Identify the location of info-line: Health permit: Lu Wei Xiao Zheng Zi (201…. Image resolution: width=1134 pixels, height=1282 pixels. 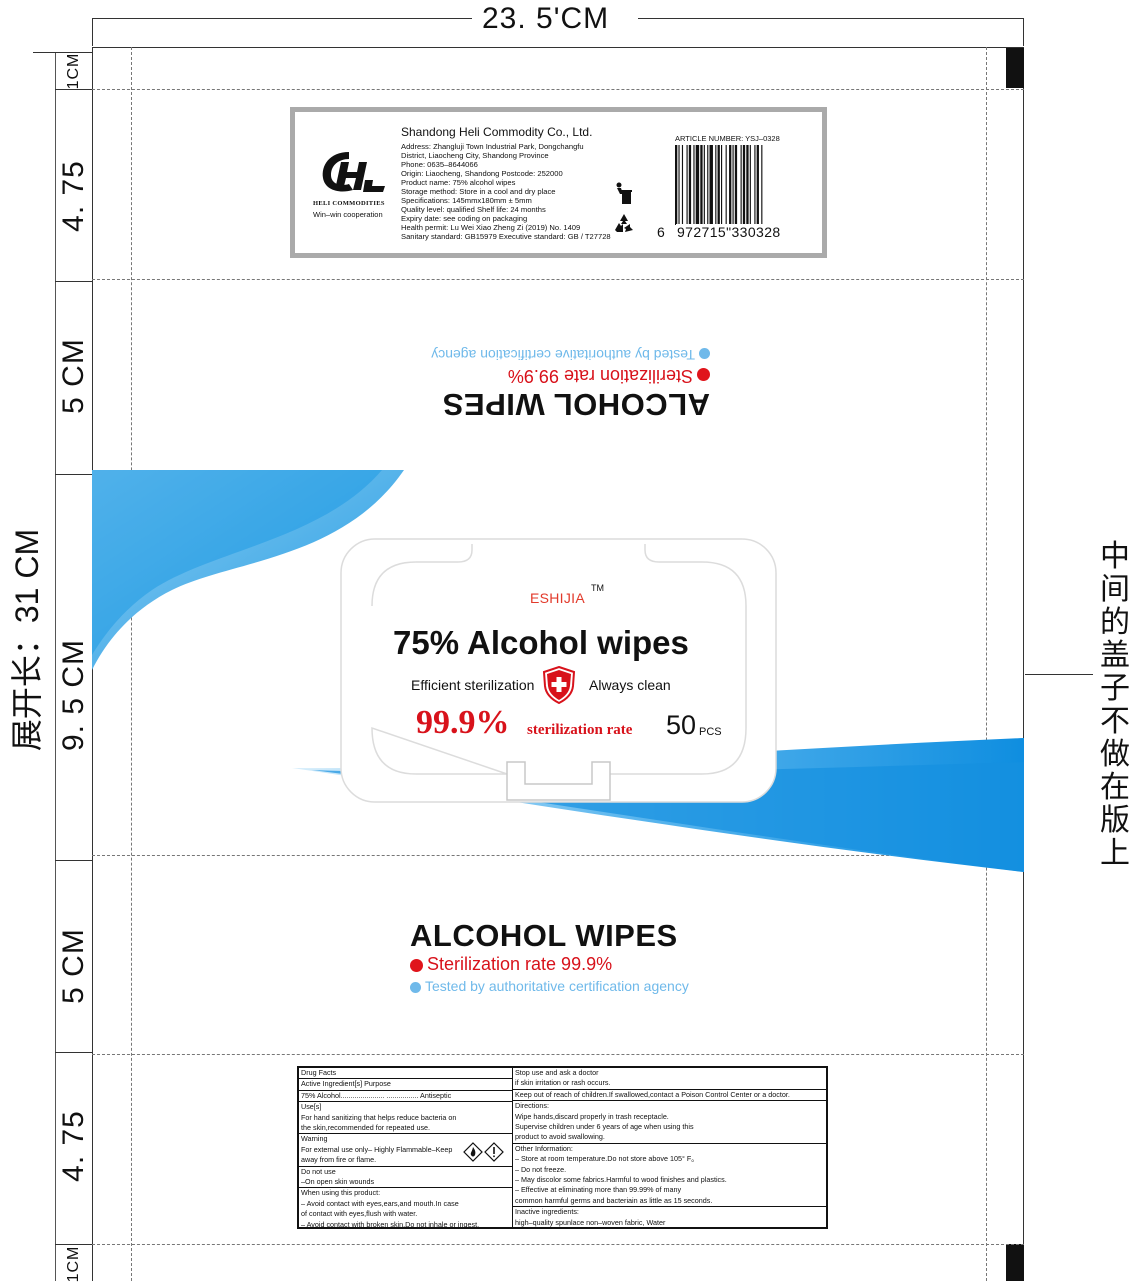
(491, 227).